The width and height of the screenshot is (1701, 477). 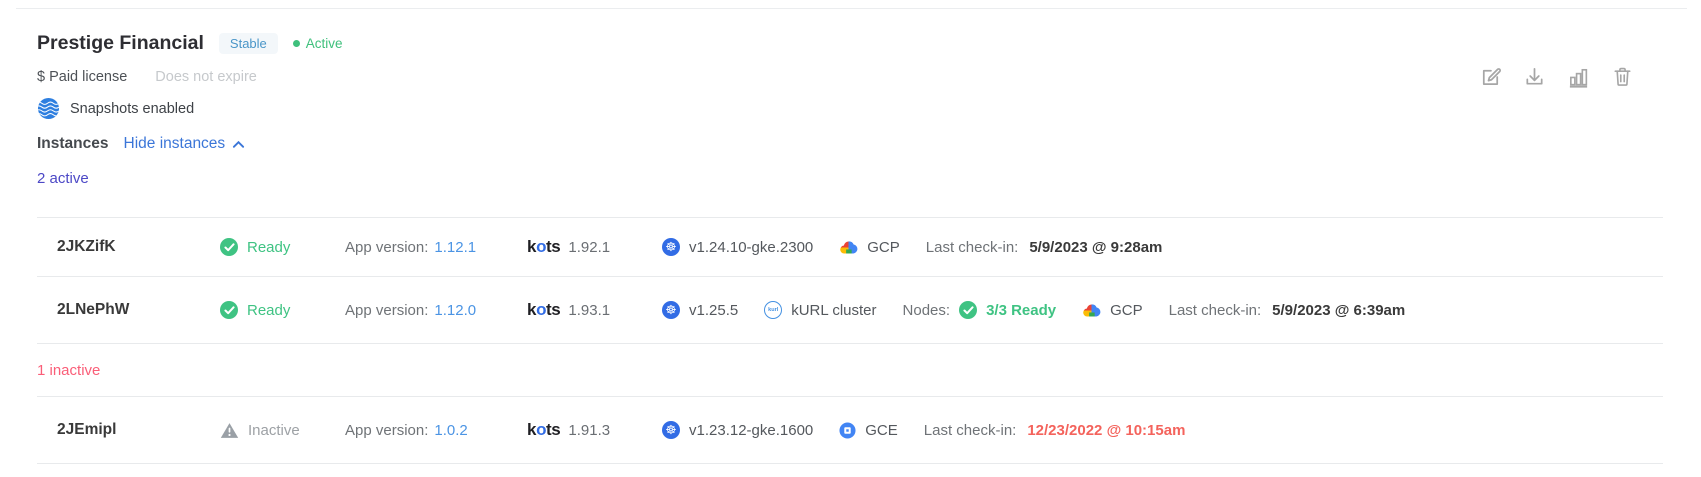 What do you see at coordinates (73, 143) in the screenshot?
I see `instances-section-label: Instances` at bounding box center [73, 143].